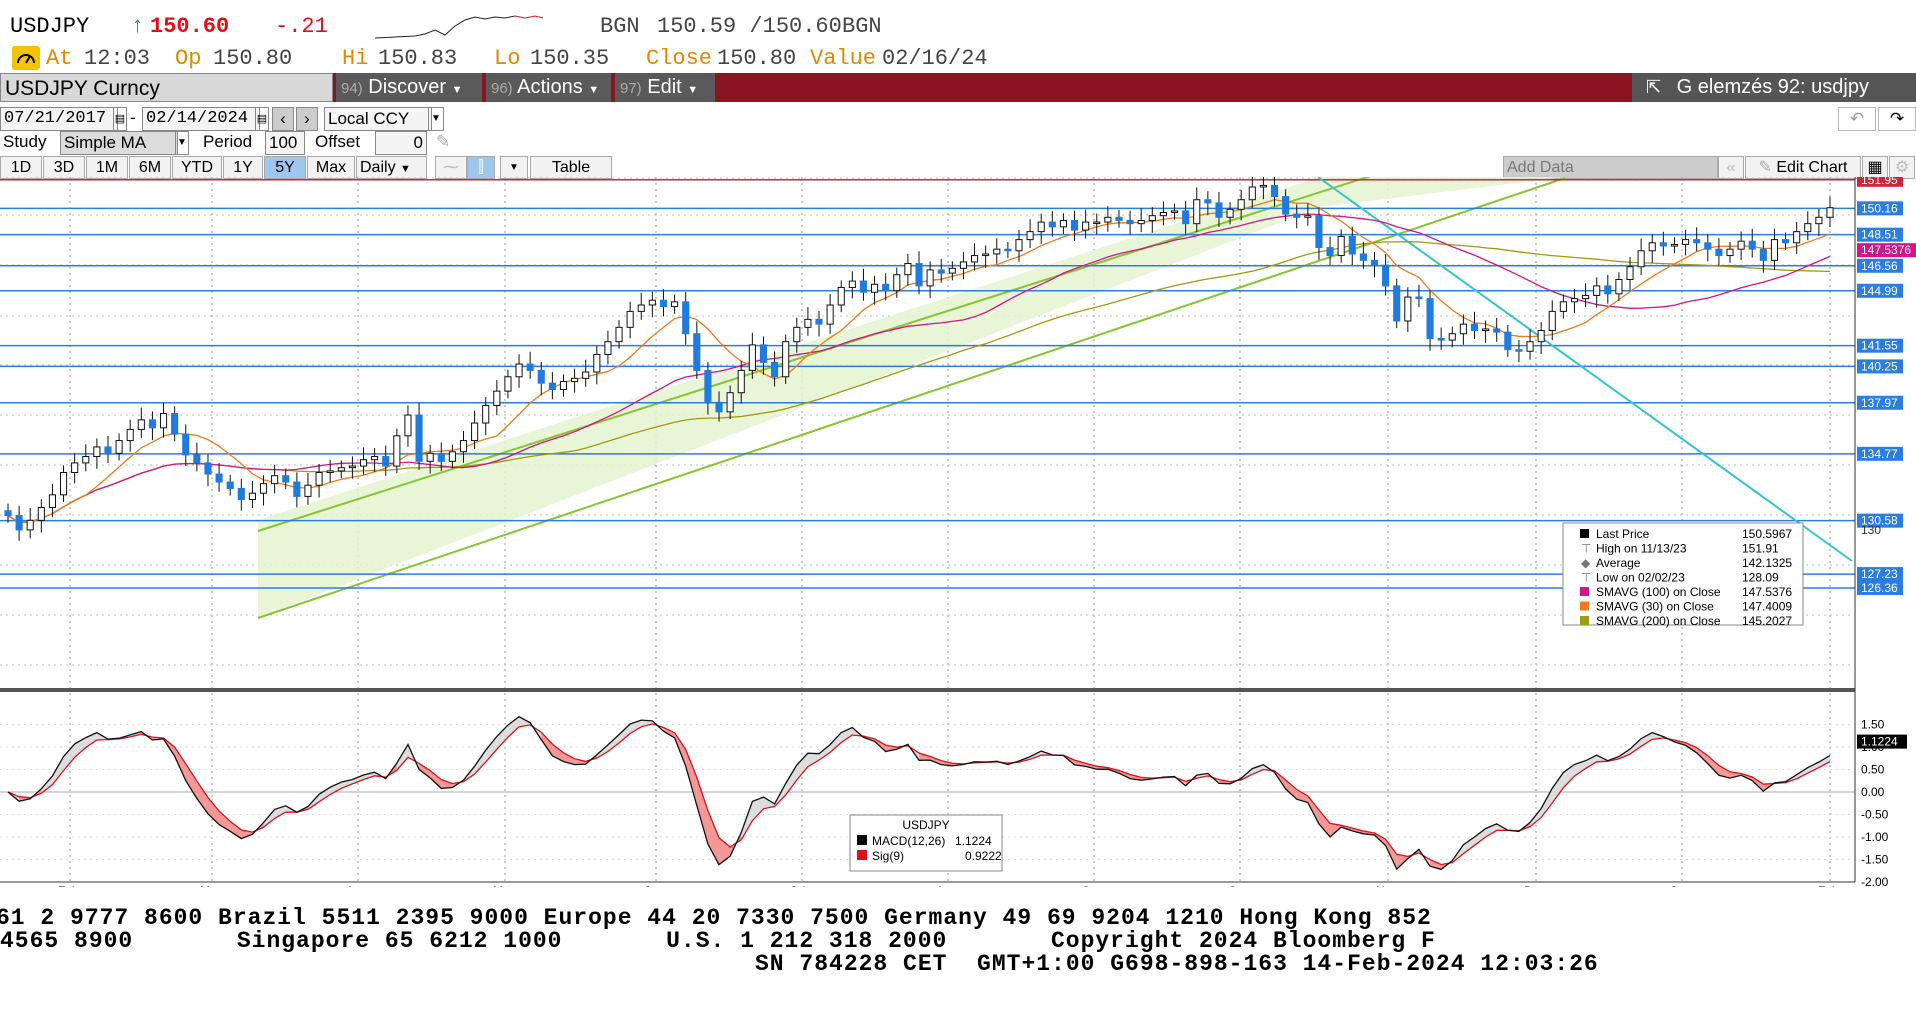 Image resolution: width=1916 pixels, height=1023 pixels. I want to click on price-label: 130, so click(1871, 530).